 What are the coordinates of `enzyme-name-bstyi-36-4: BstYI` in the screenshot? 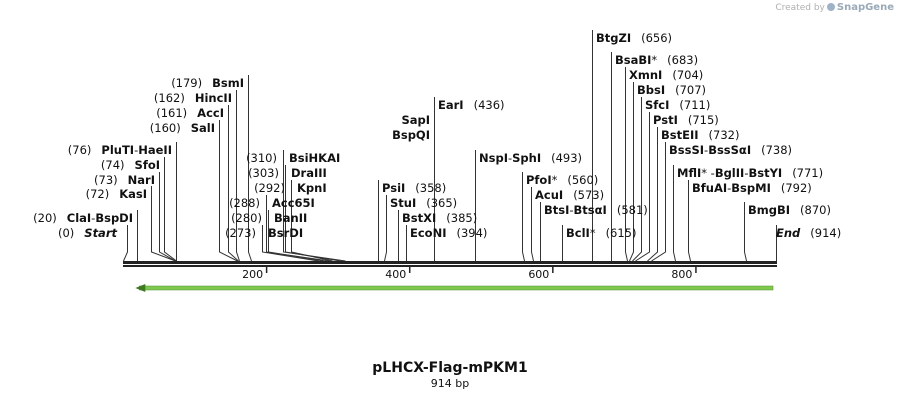 It's located at (765, 173).